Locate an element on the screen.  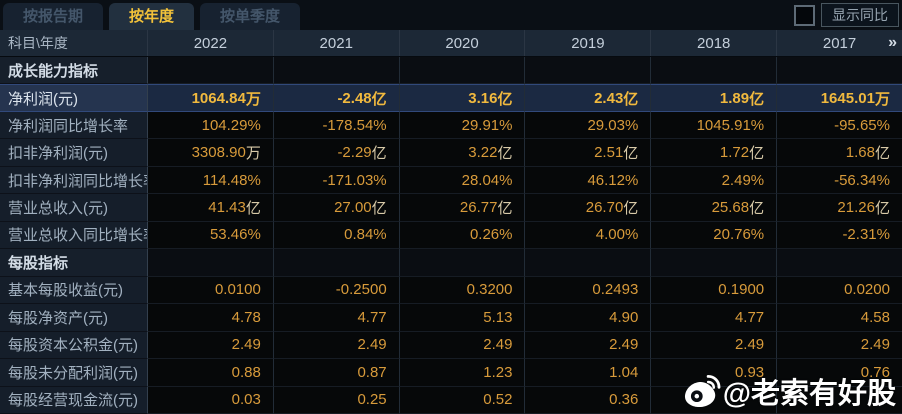
year-header-2019: 2019 is located at coordinates (588, 43).